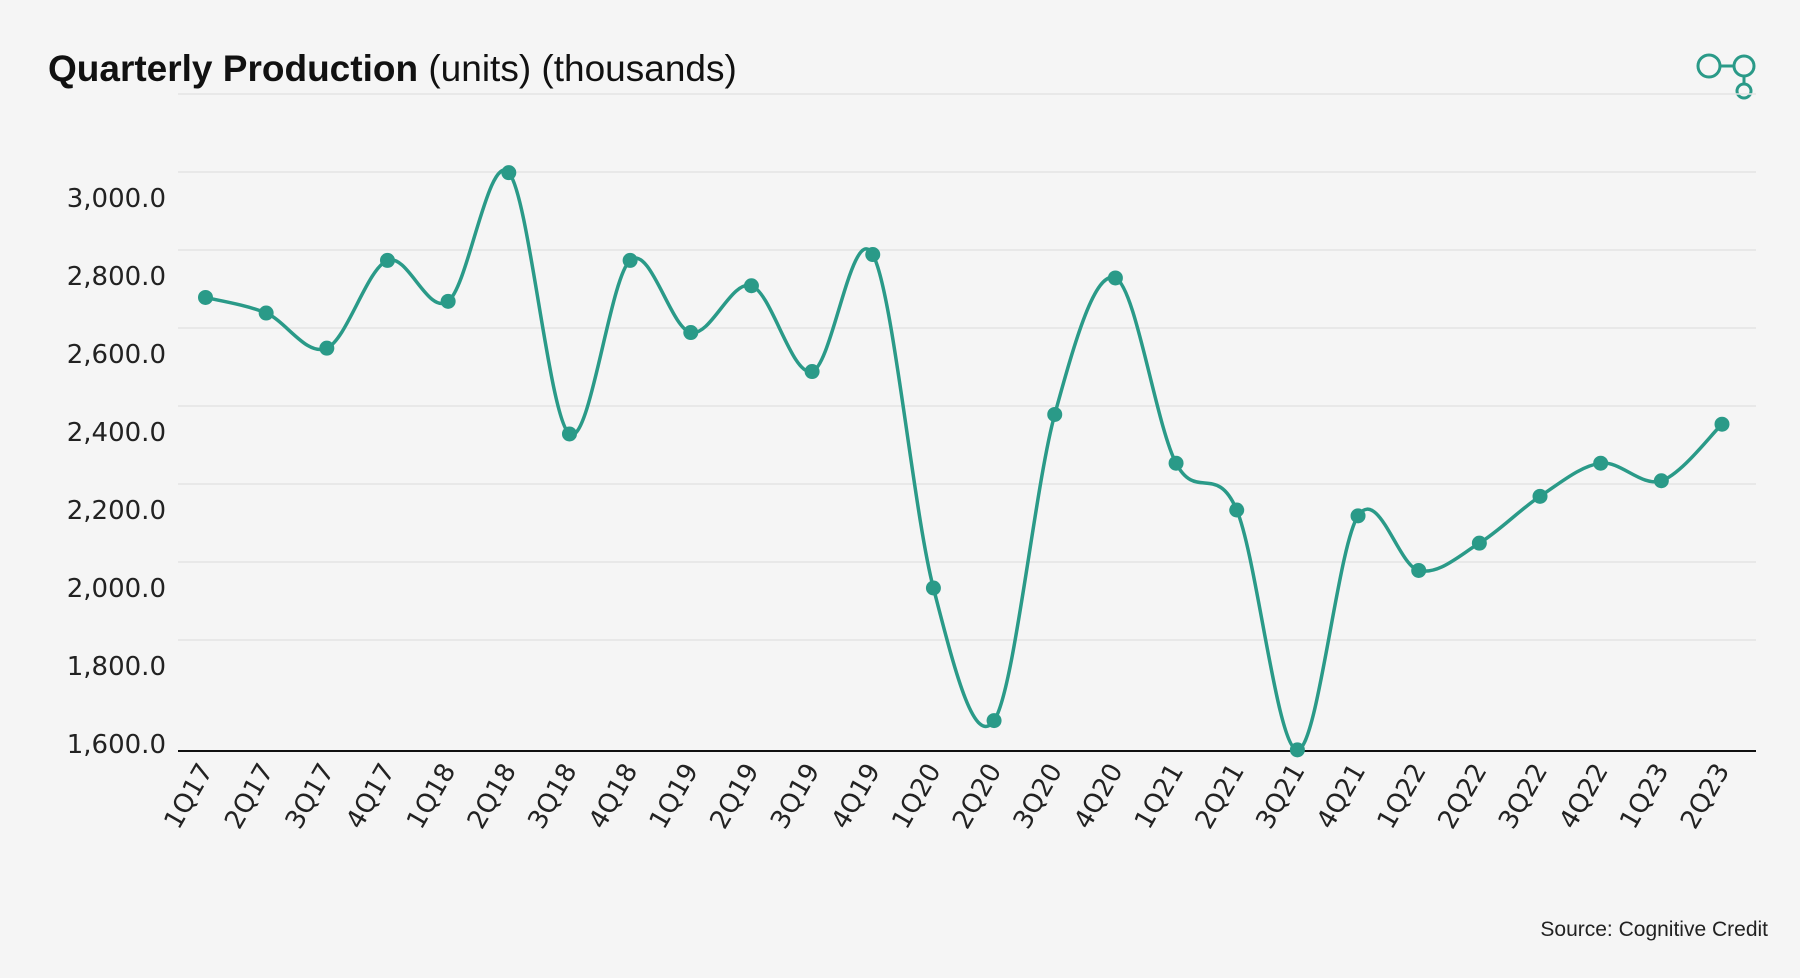  Describe the element at coordinates (116, 511) in the screenshot. I see `y-tick-label: 2,200.0` at that location.